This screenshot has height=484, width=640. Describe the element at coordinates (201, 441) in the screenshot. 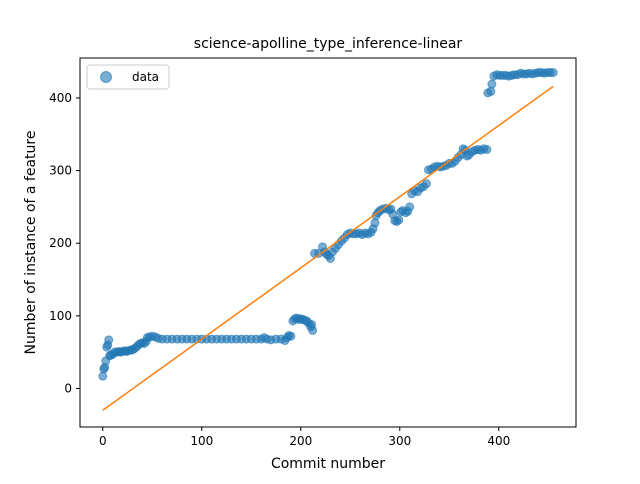

I see `x-tick-label: 100` at that location.